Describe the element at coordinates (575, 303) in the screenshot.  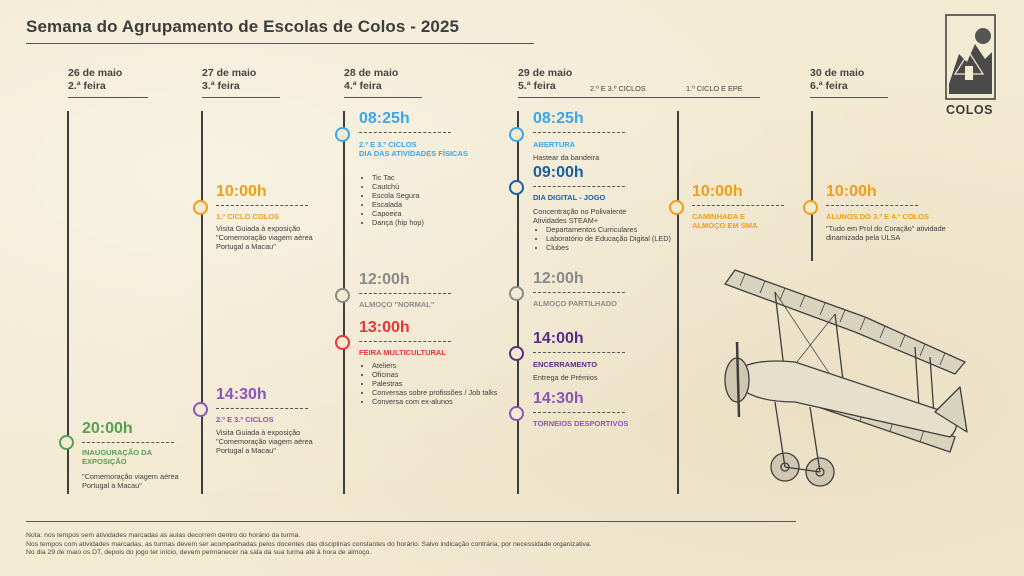
I see `event-label: ALMOÇO PARTILHADO` at that location.